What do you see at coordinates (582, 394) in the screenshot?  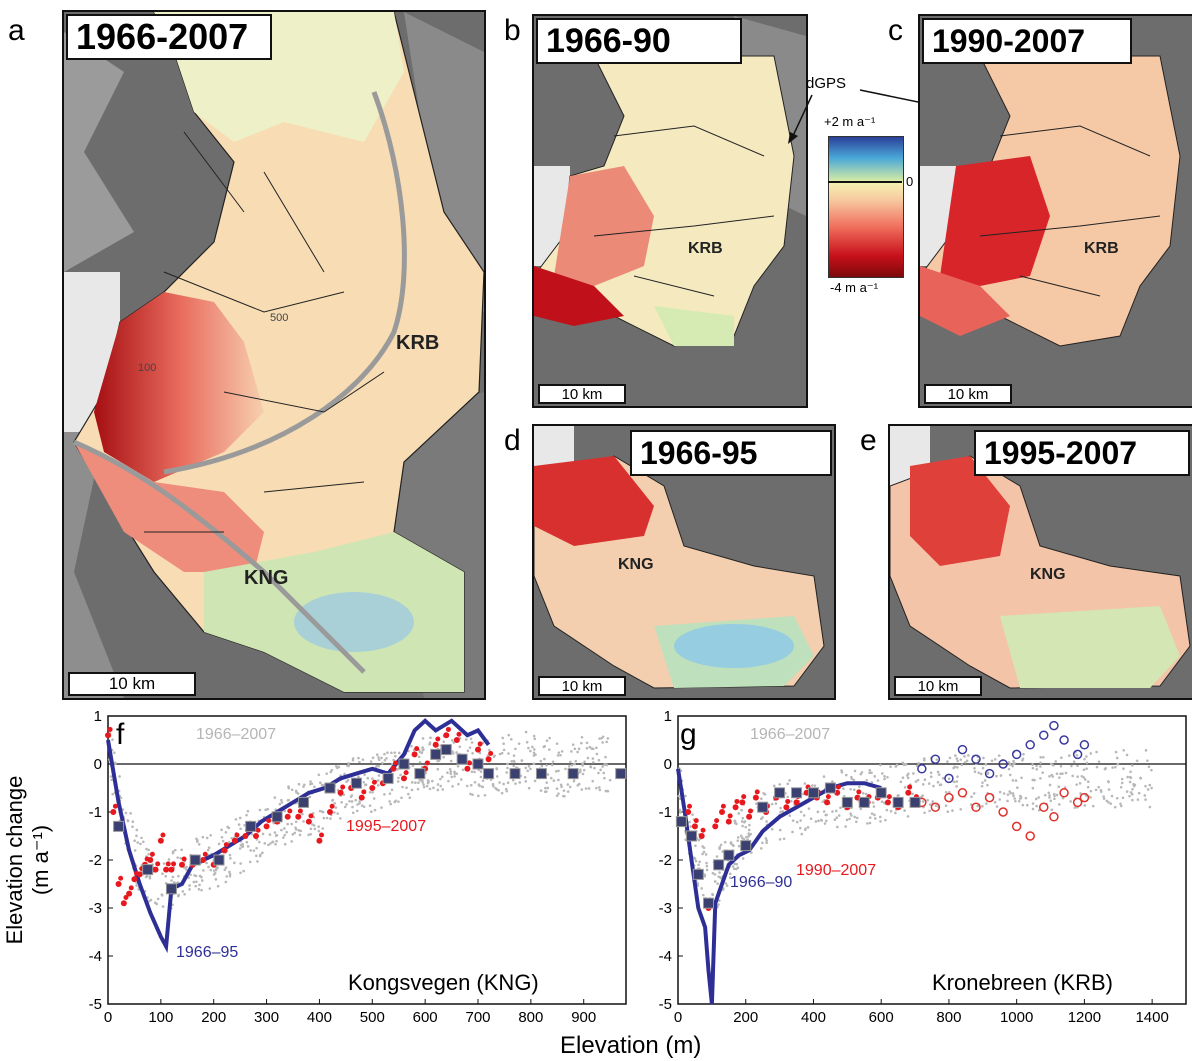 I see `scale-bar-b: 10 km` at bounding box center [582, 394].